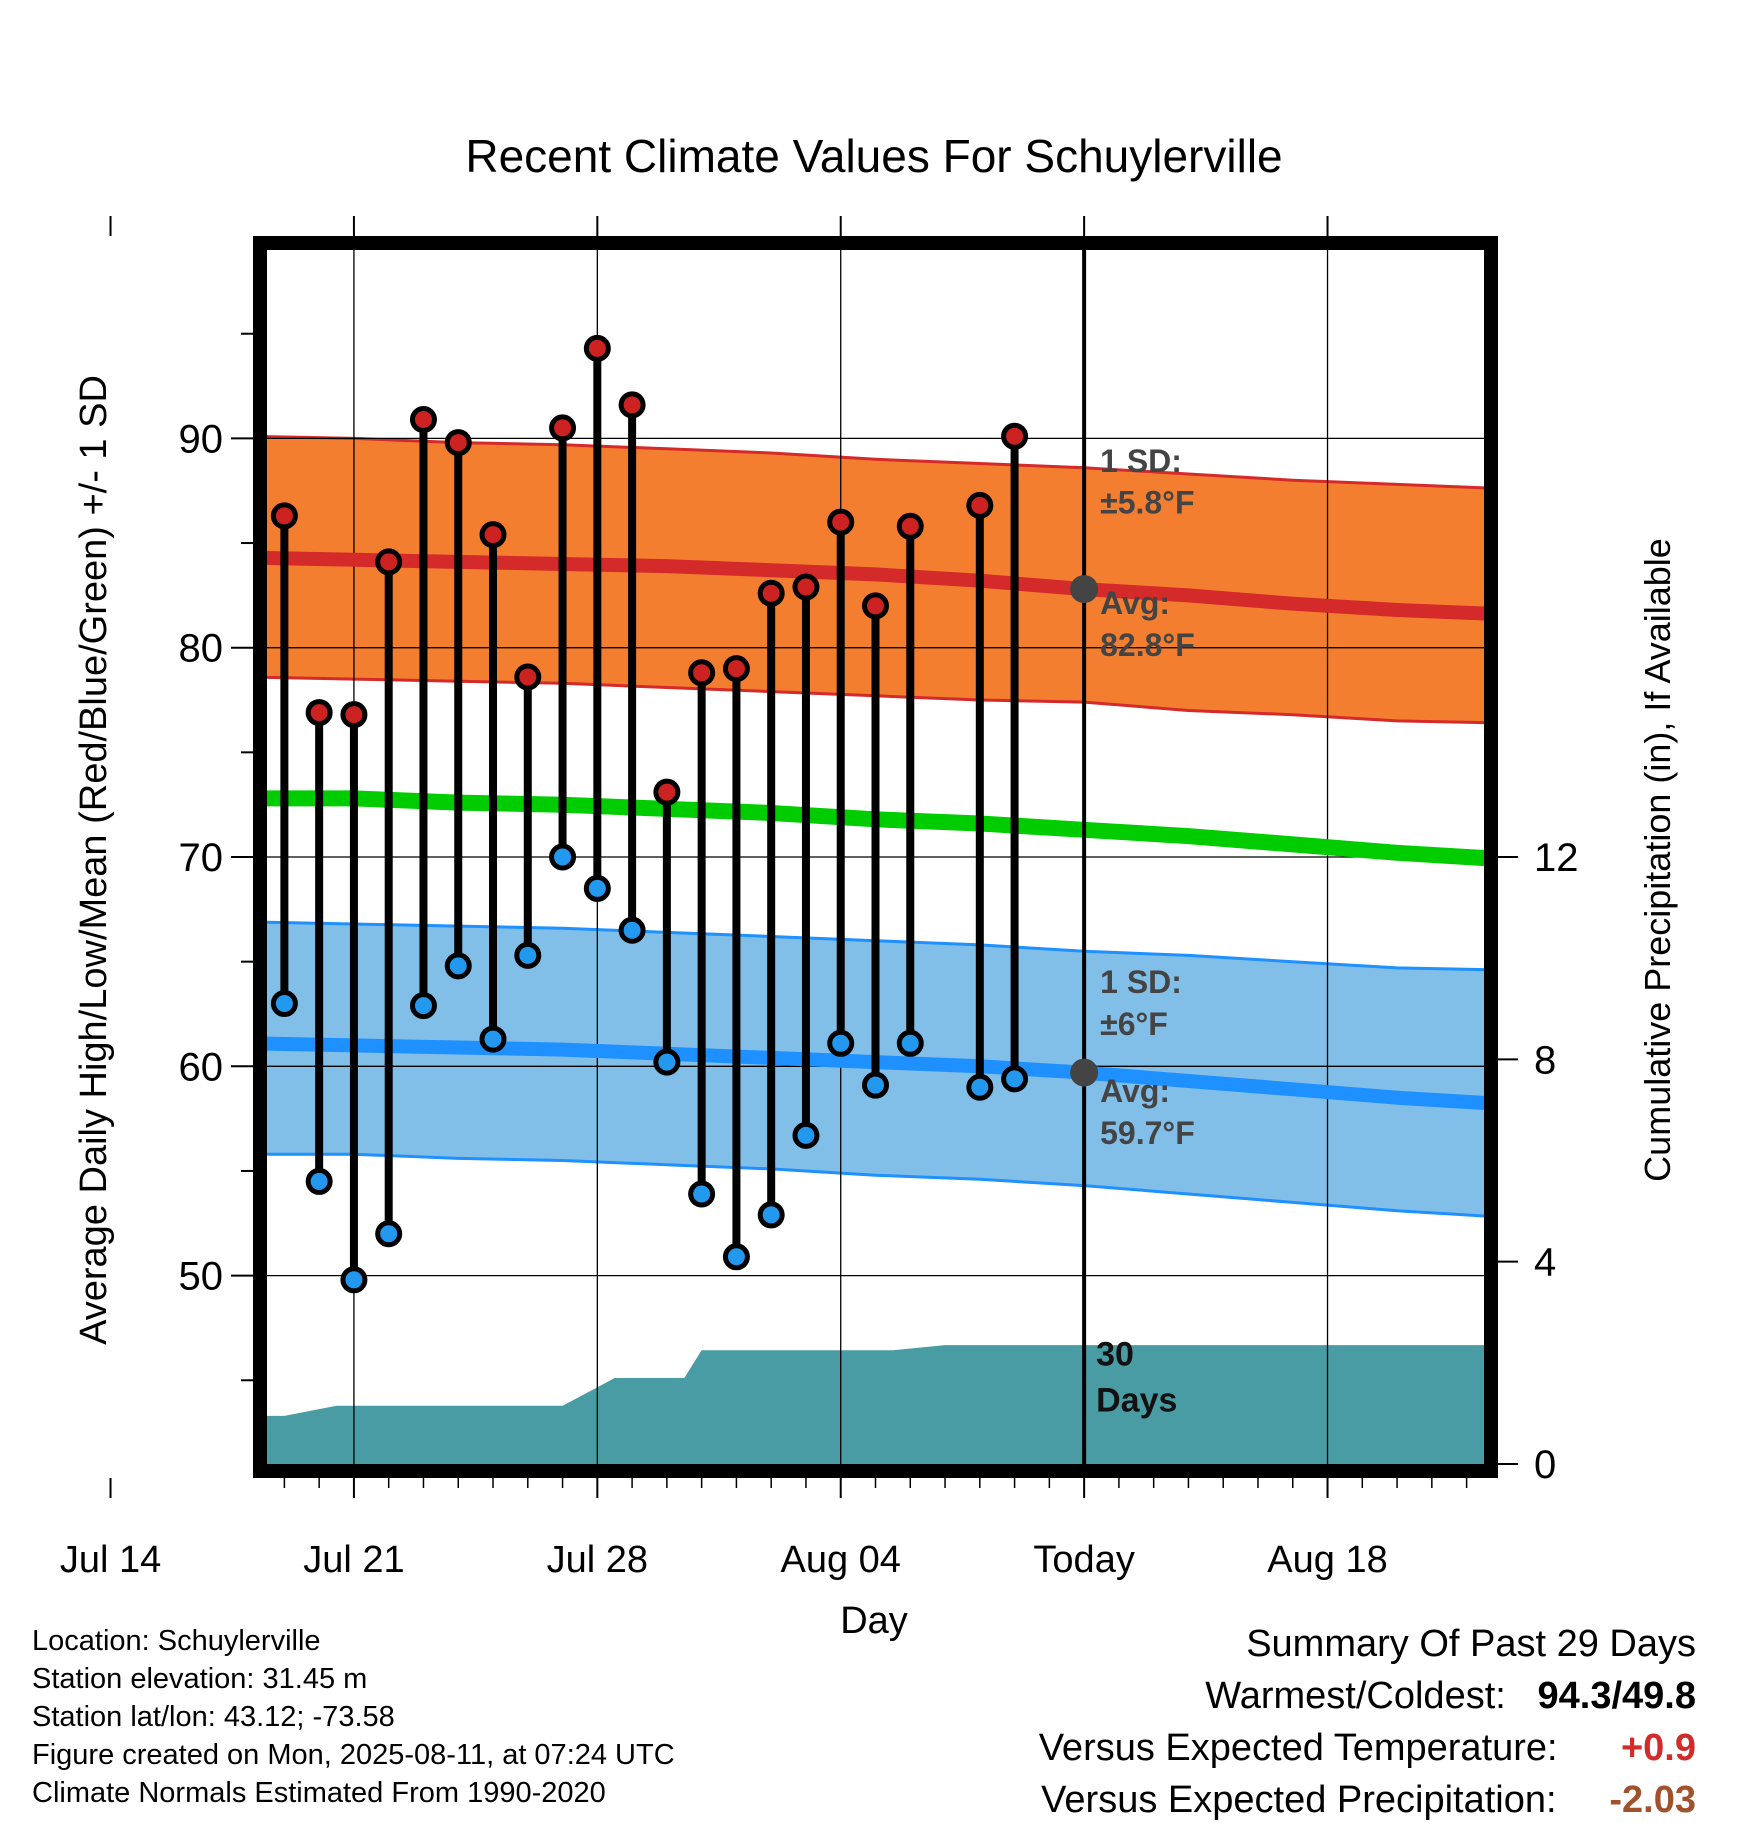  I want to click on low-avg-value: 59.7°F, so click(1147, 1133).